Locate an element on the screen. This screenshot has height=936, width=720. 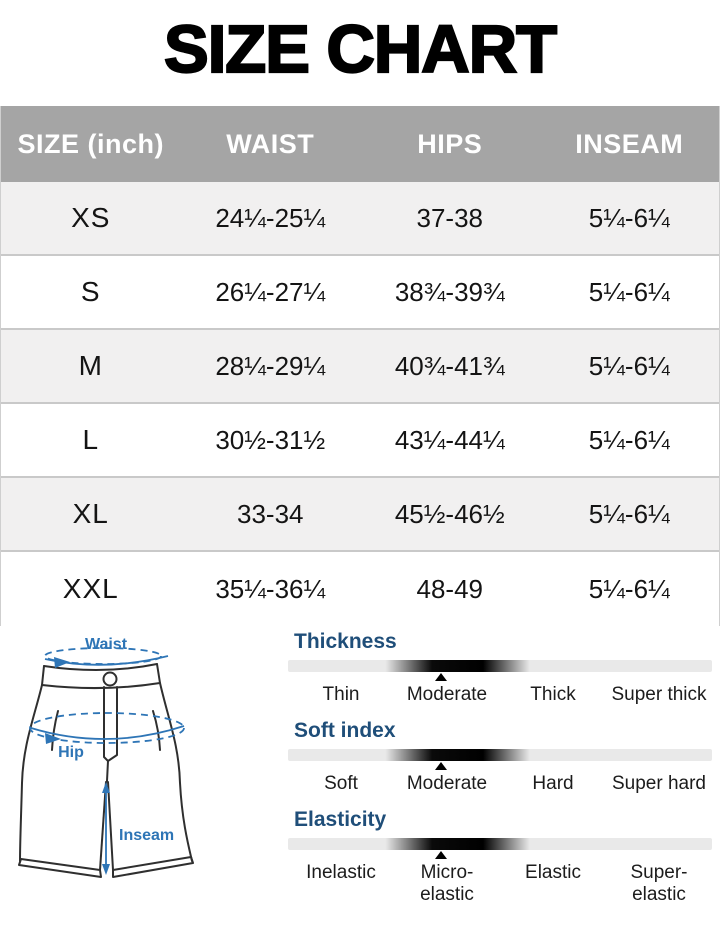
soft-index-title: Soft index is located at coordinates (345, 730).